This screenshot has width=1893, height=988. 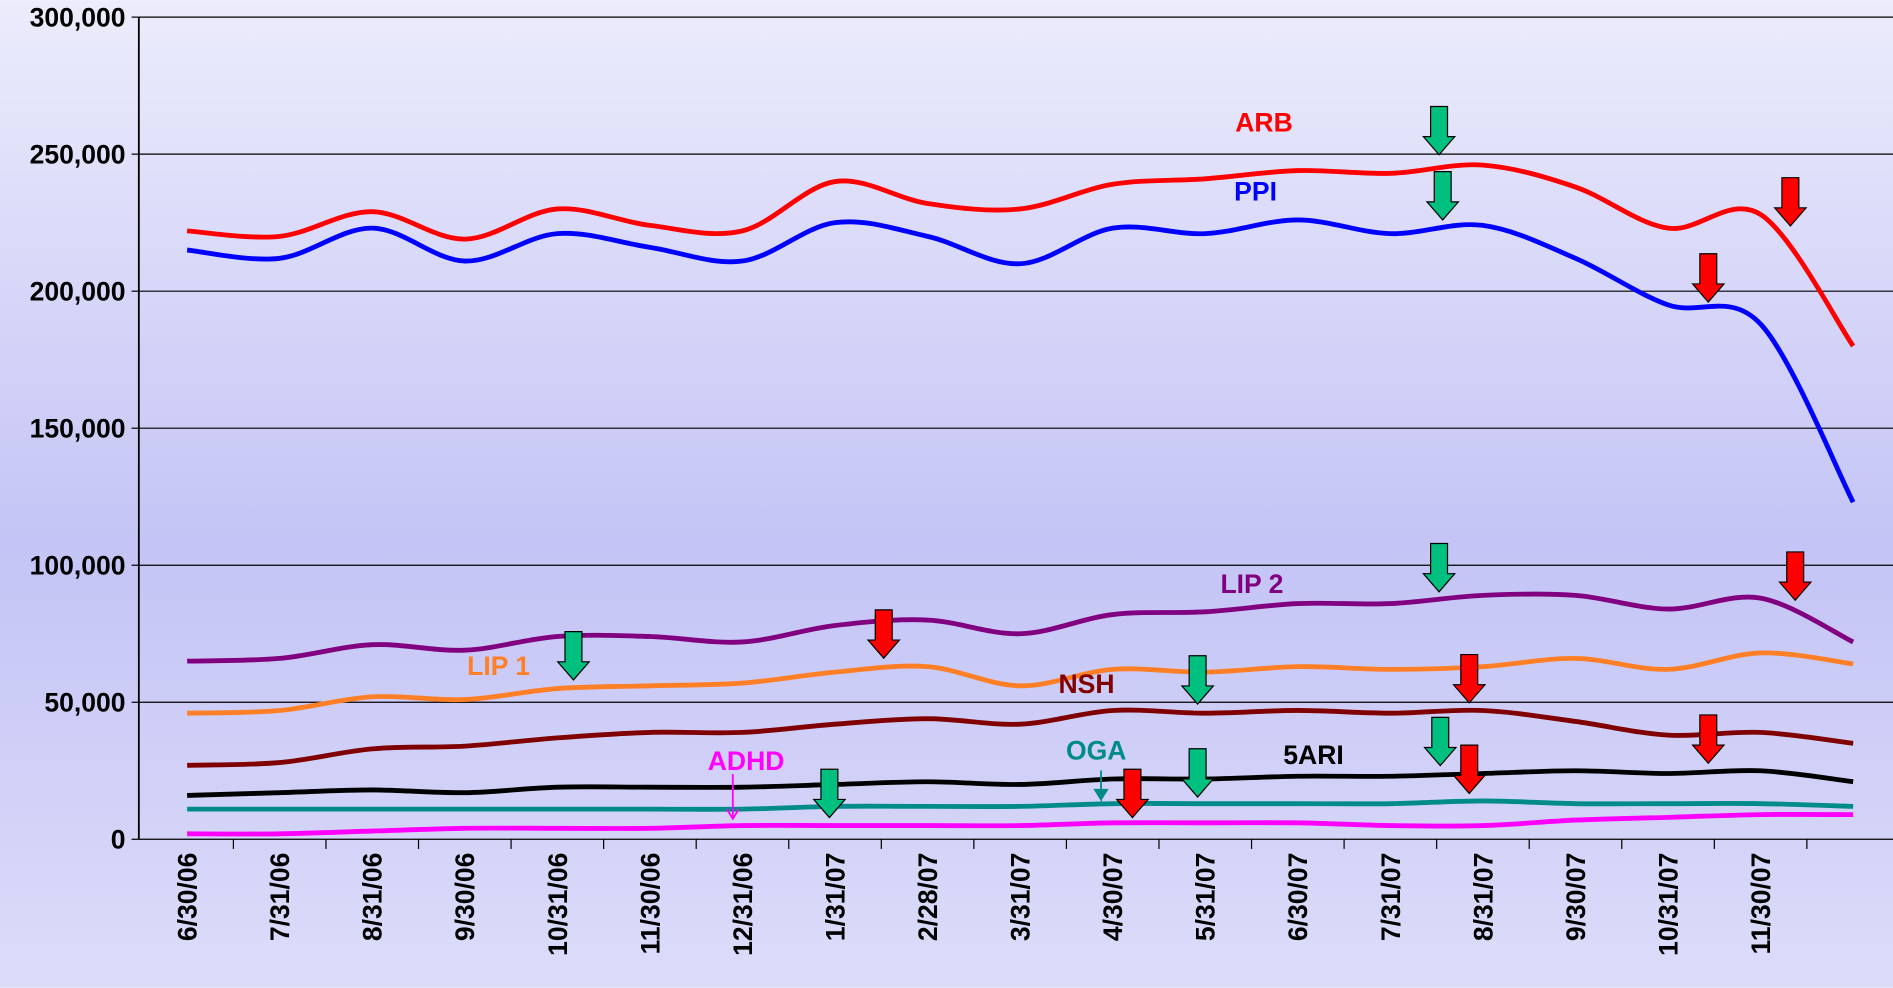 I want to click on x-tick-label: 8/31/07, so click(x=1483, y=897).